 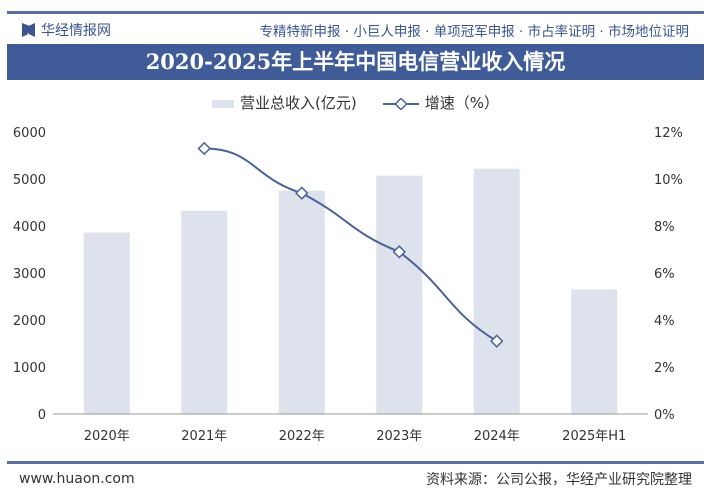 I want to click on line-swatch-icon, so click(x=400, y=103).